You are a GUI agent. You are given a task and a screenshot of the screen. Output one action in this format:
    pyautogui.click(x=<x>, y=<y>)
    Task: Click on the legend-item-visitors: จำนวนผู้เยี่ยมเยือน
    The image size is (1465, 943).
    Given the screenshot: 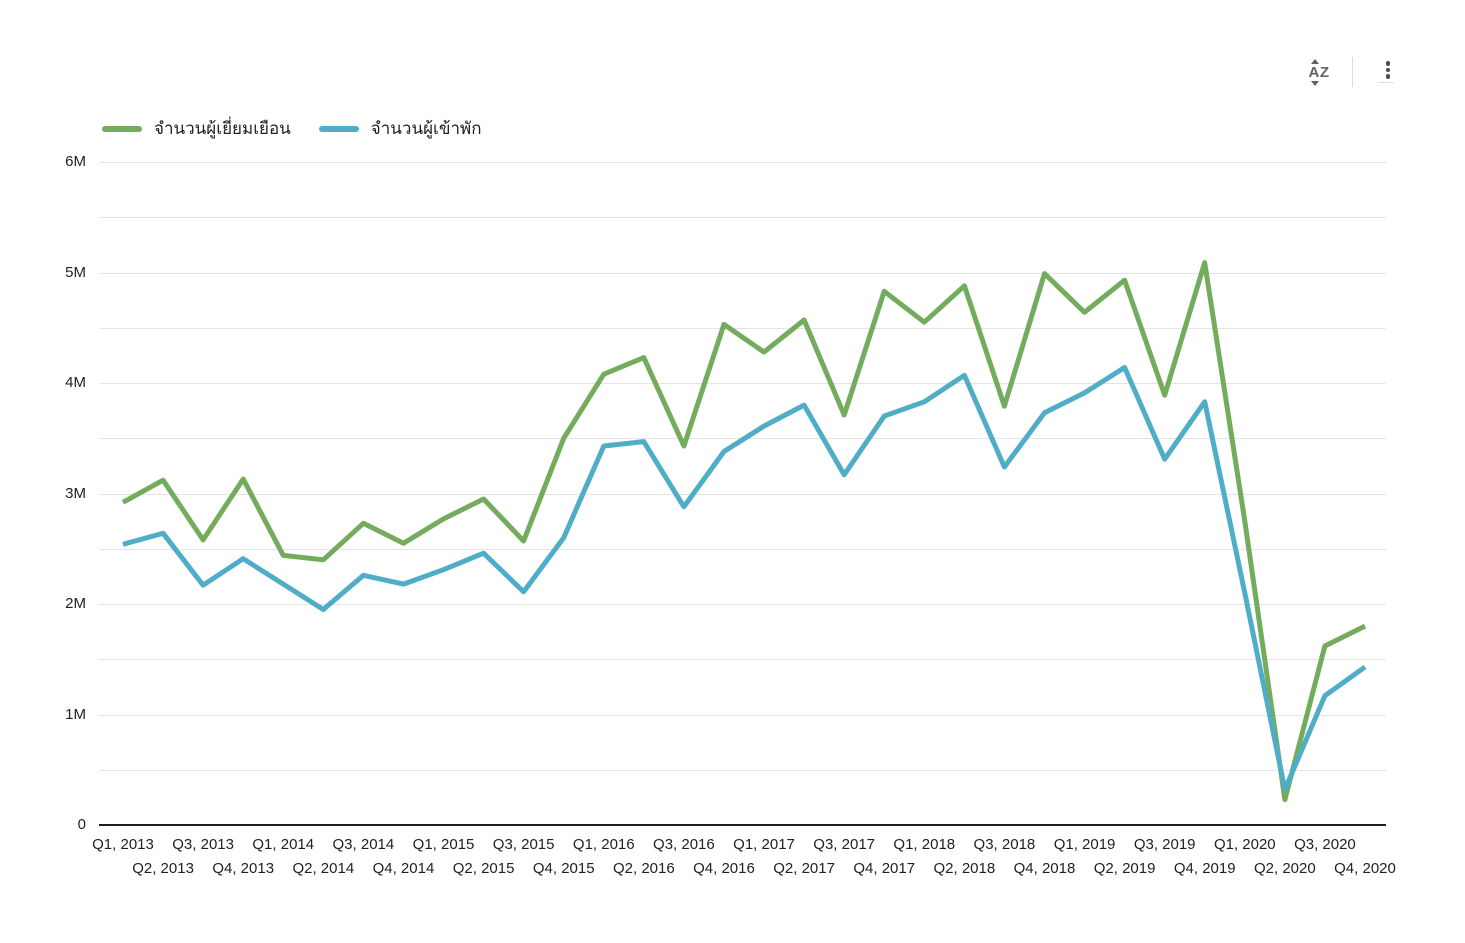 What is the action you would take?
    pyautogui.click(x=196, y=129)
    